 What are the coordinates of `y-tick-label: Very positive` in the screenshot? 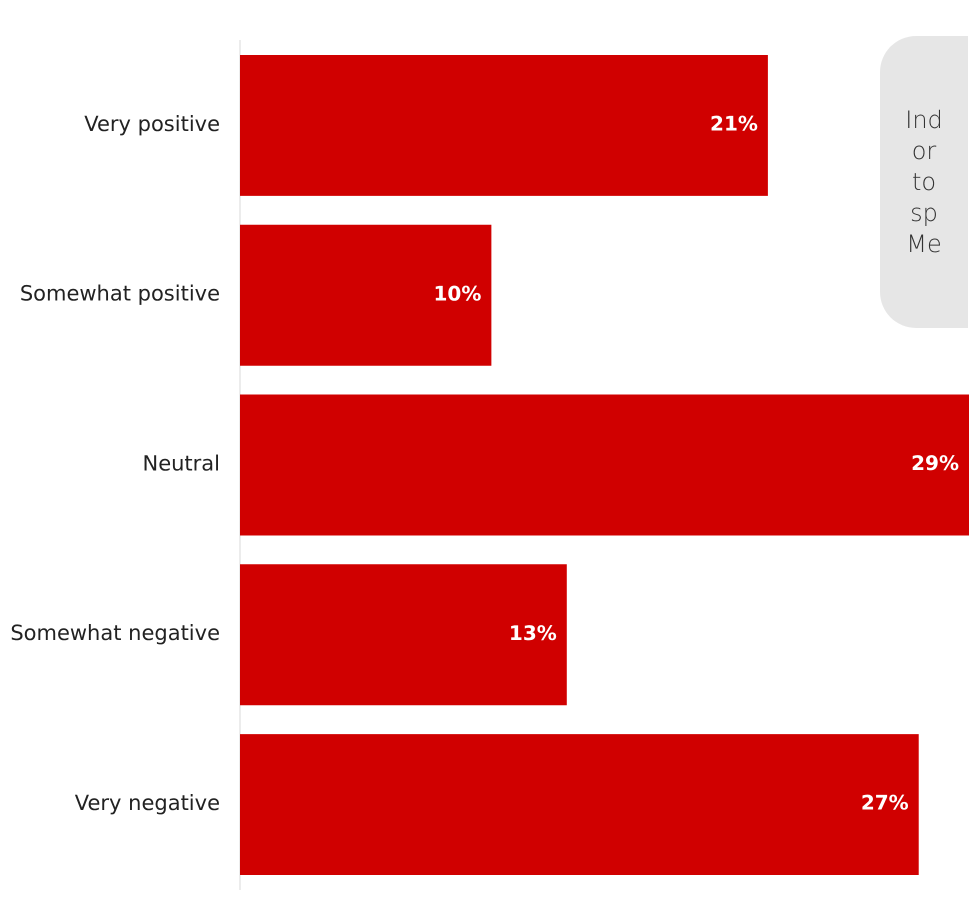 It's located at (152, 124).